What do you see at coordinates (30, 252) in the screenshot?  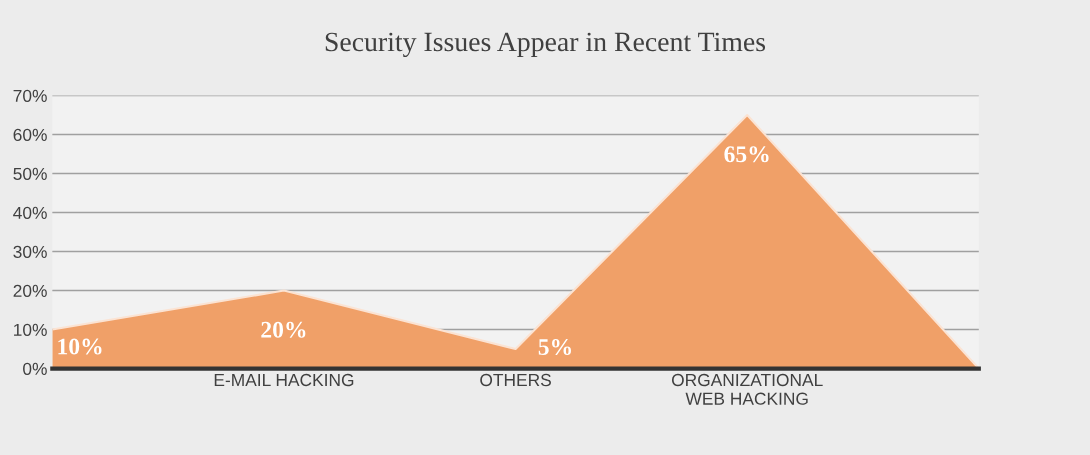 I see `y-tick-label: 30%` at bounding box center [30, 252].